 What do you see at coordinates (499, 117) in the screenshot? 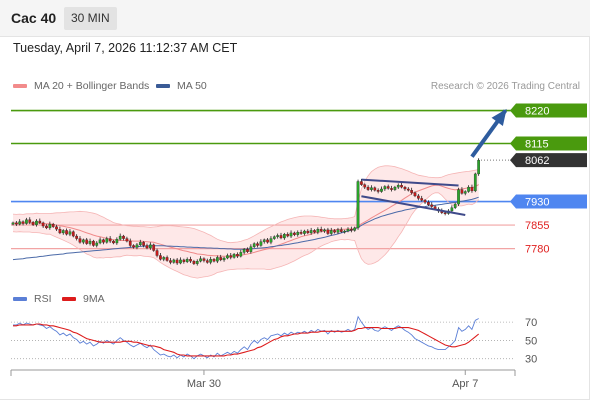
I see `forecast-arrow-head` at bounding box center [499, 117].